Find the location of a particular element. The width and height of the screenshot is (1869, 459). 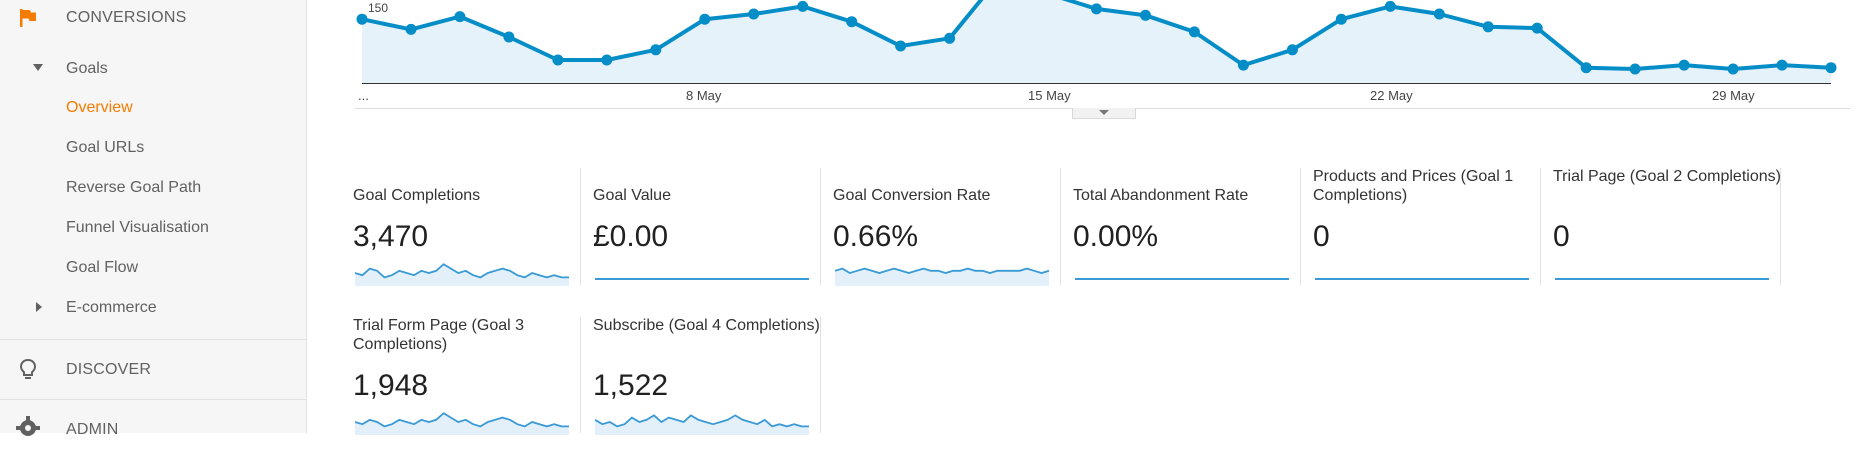

nav-conversions: CONVERSIONS is located at coordinates (153, 20).